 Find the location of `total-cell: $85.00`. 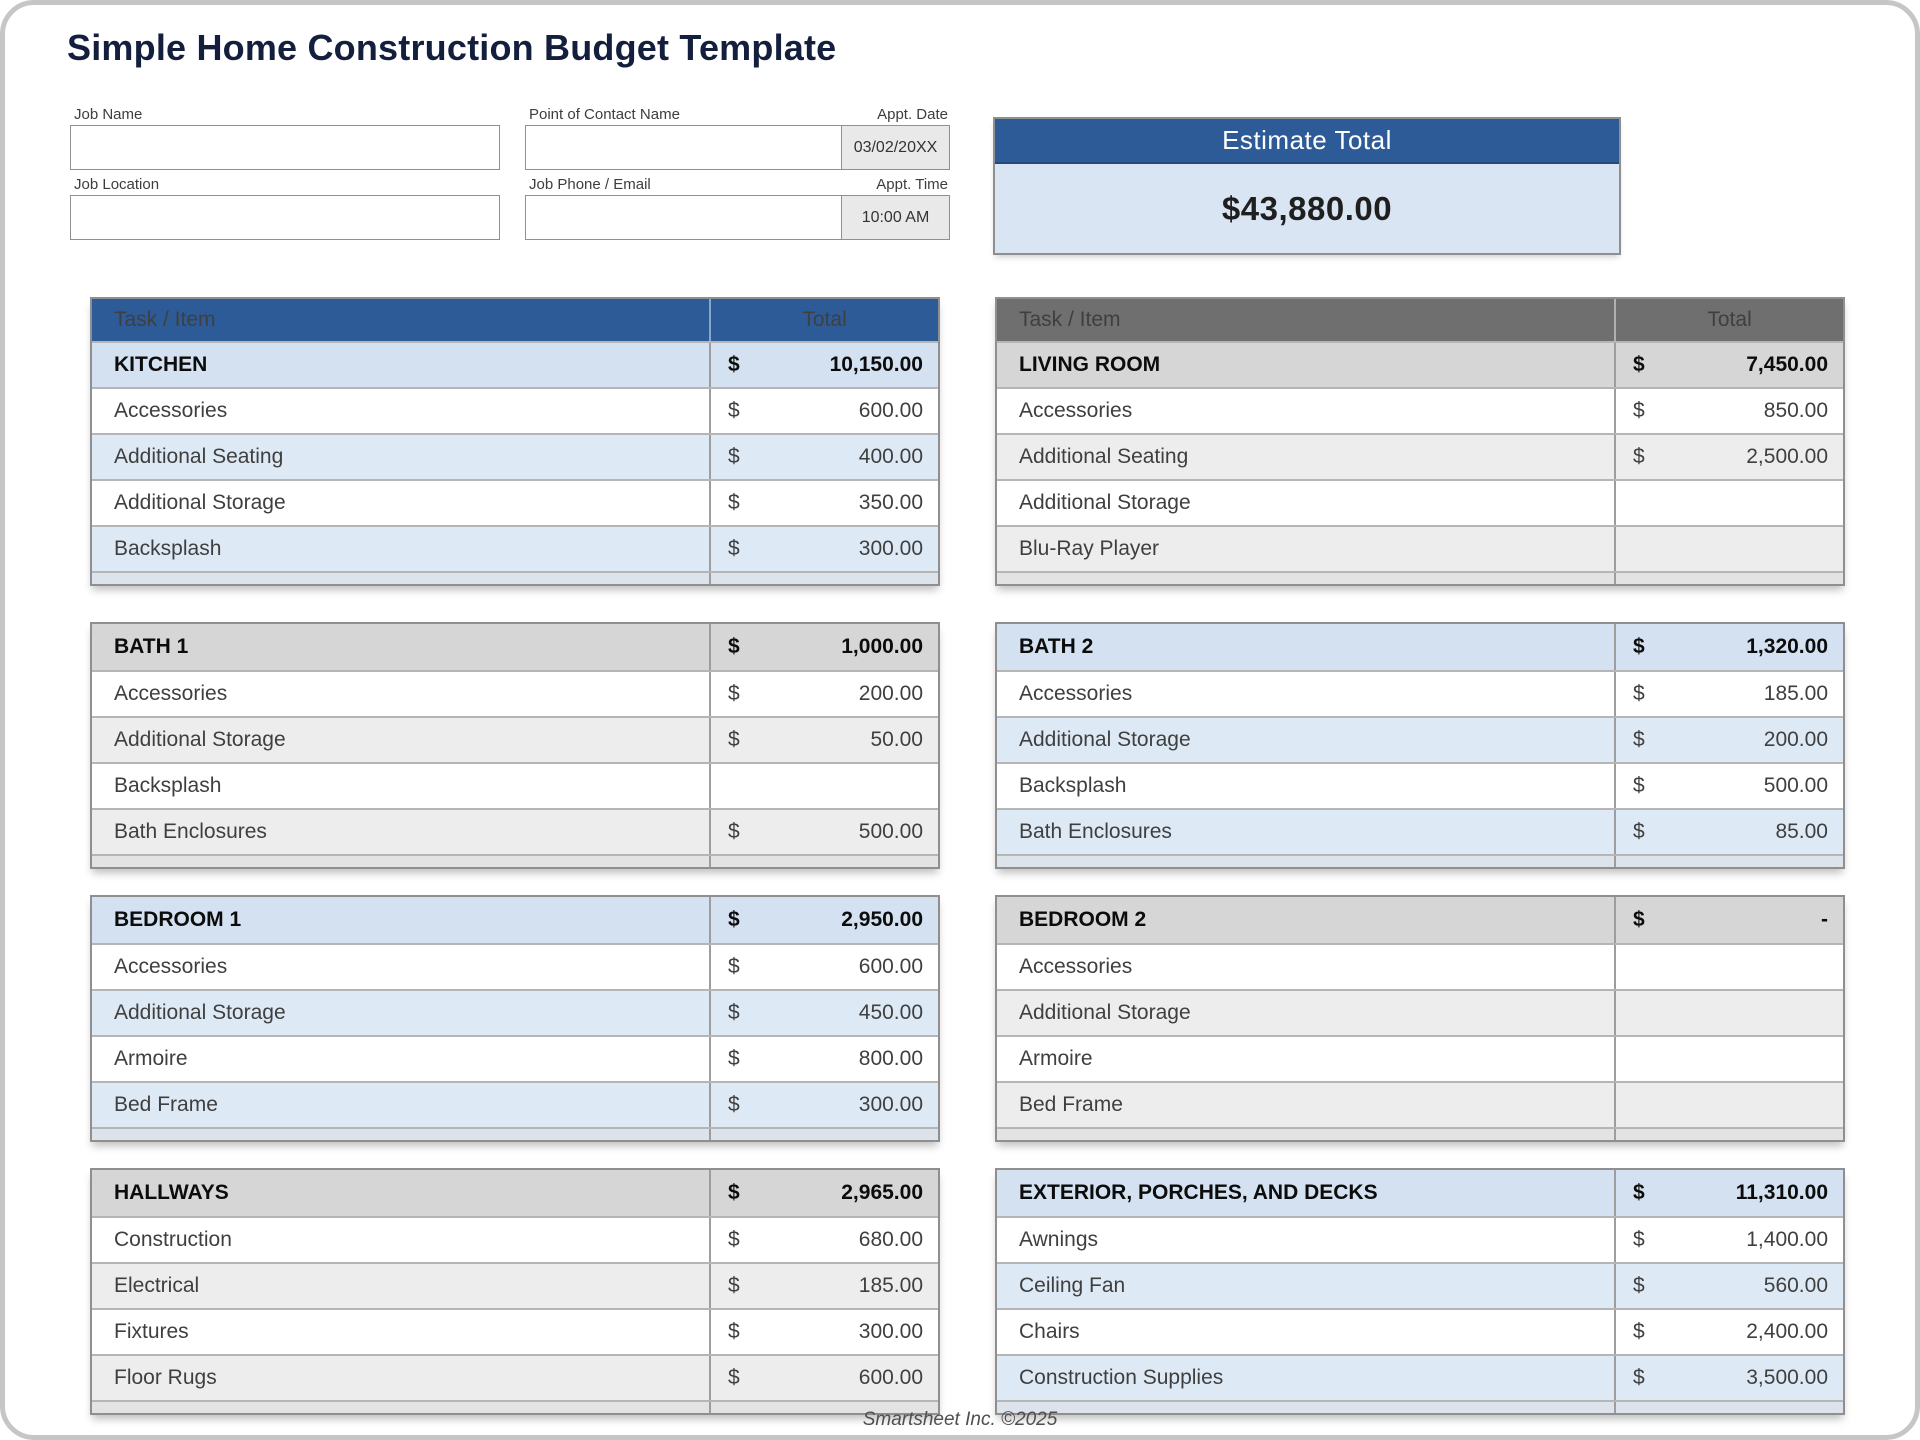

total-cell: $85.00 is located at coordinates (1728, 832).